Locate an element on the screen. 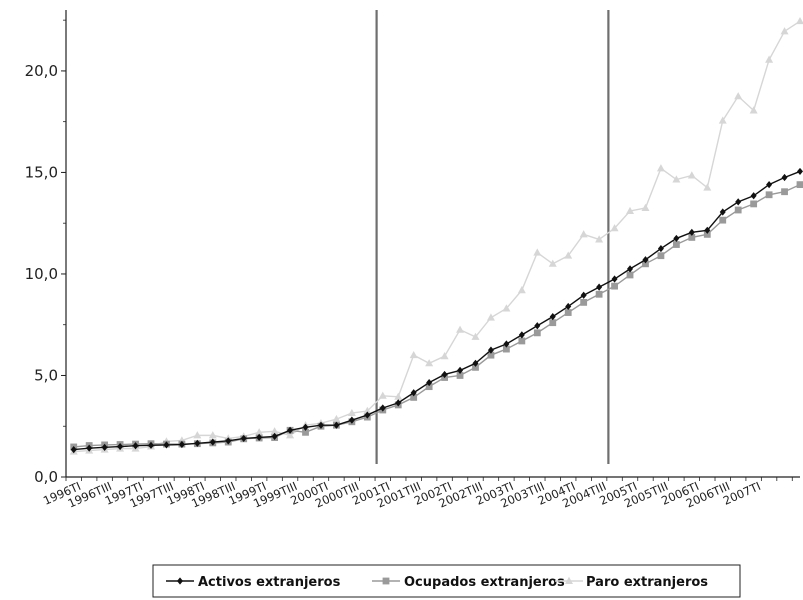  legend-label: Paro extranjeros is located at coordinates (647, 582).